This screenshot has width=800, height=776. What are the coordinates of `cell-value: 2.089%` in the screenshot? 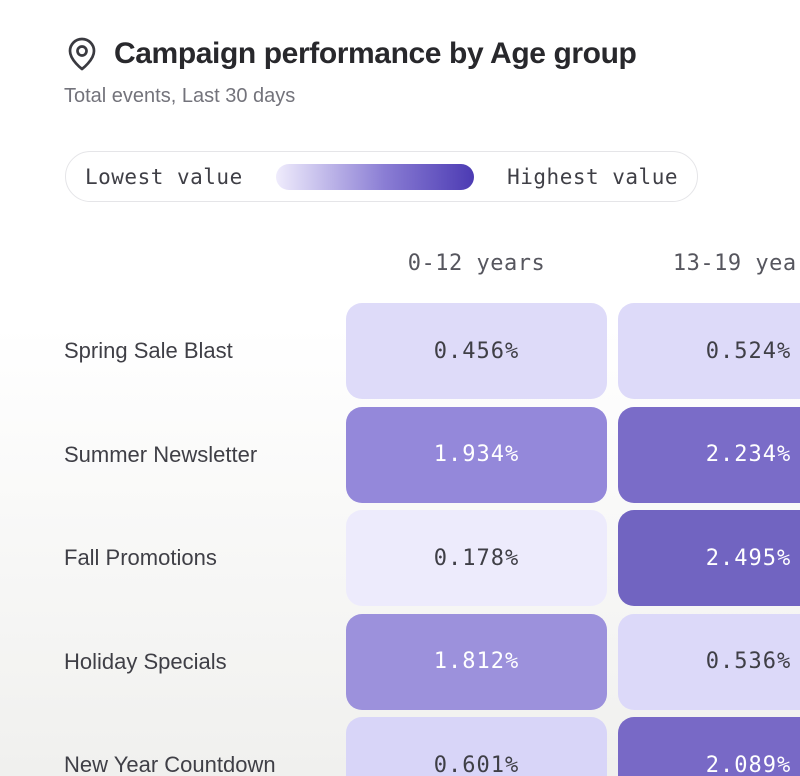 It's located at (748, 764).